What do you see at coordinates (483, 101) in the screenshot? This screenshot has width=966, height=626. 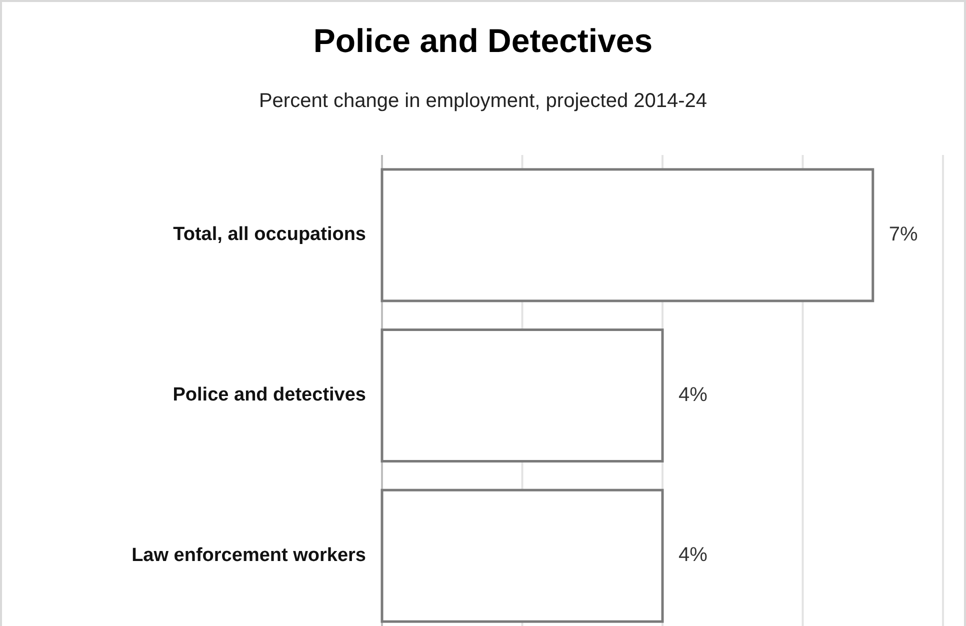 I see `chart-subtitle: Percent change in employment, projected 2014-24` at bounding box center [483, 101].